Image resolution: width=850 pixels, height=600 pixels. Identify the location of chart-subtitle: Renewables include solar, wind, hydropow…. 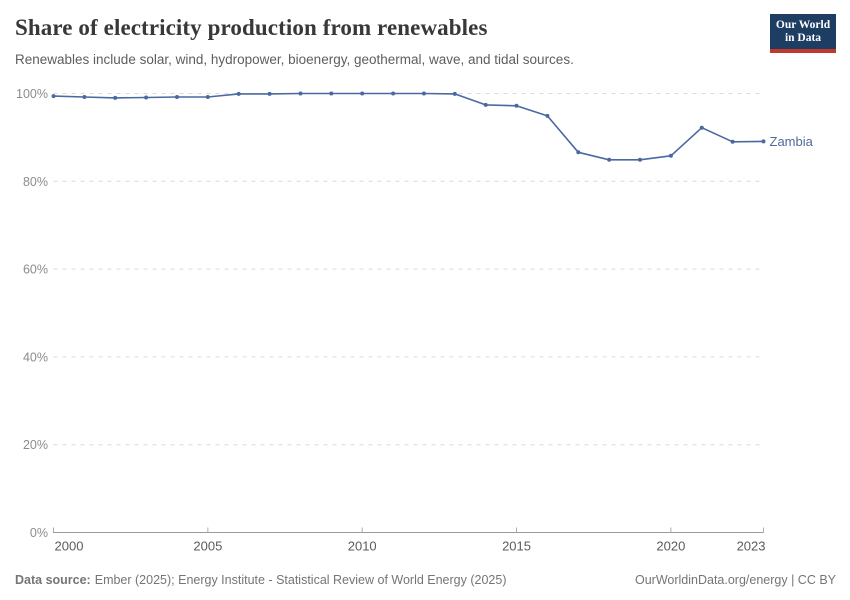
(294, 59).